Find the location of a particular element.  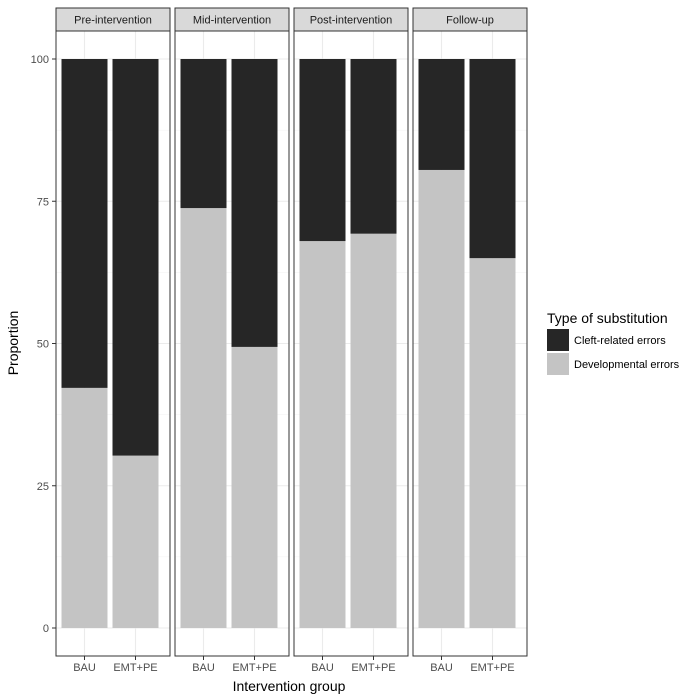

y-tick-label: 50 is located at coordinates (43, 345).